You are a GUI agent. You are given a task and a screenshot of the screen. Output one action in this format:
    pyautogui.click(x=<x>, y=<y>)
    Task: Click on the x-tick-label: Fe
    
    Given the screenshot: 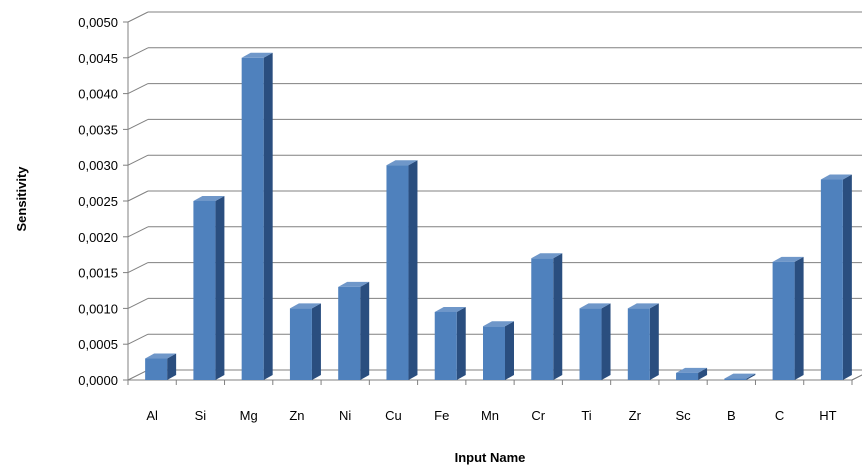 What is the action you would take?
    pyautogui.click(x=441, y=415)
    